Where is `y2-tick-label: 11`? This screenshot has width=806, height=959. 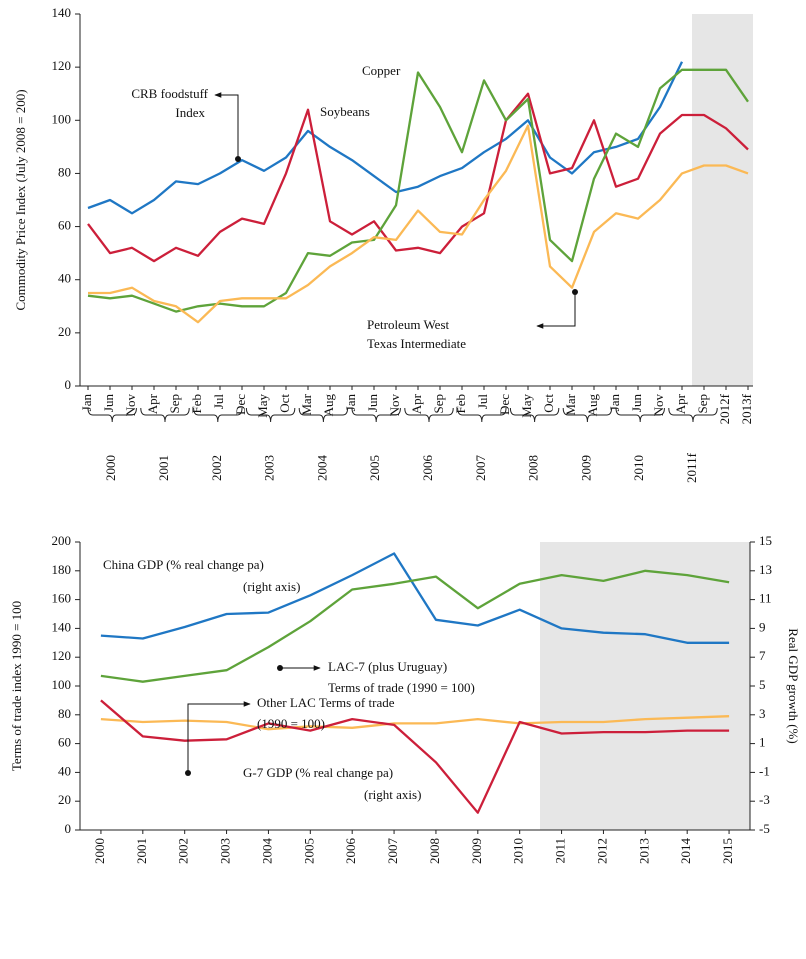 y2-tick-label: 11 is located at coordinates (765, 598).